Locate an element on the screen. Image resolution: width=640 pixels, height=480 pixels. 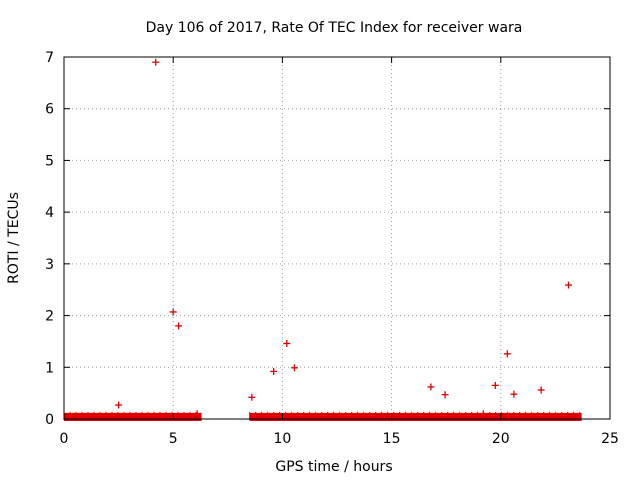
y-tick-label: 5 is located at coordinates (49, 161).